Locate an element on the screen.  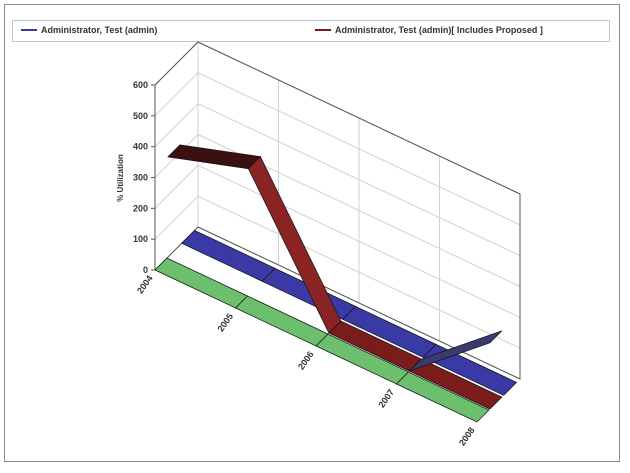
x-tick-label: 2007 is located at coordinates (386, 398).